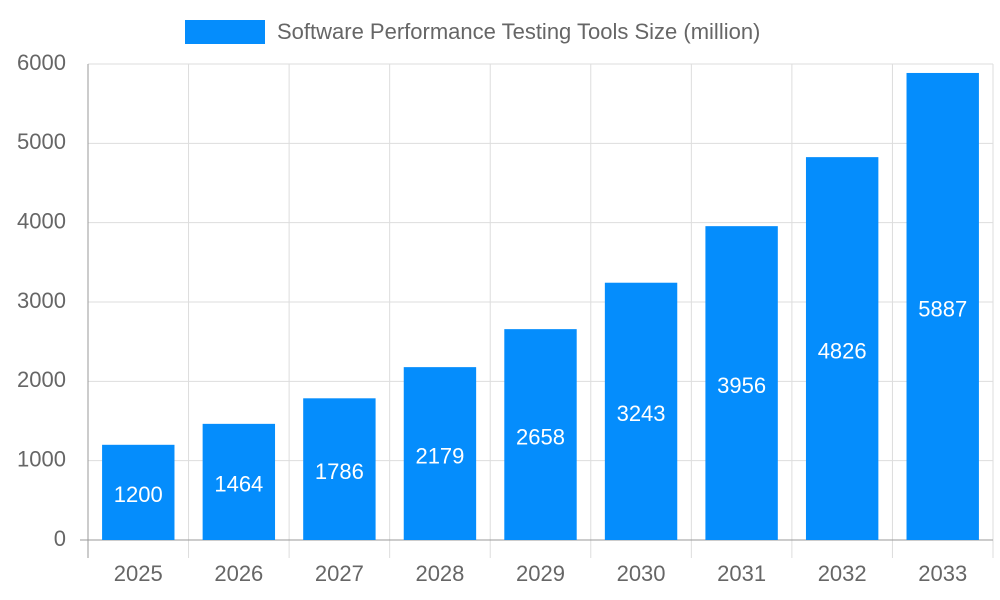 The image size is (1000, 600). I want to click on data-label: 4826, so click(842, 350).